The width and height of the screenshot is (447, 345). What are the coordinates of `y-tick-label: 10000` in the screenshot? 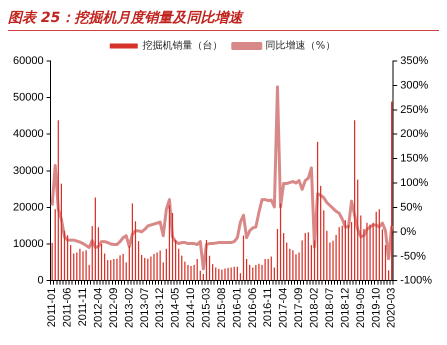 It's located at (28, 244).